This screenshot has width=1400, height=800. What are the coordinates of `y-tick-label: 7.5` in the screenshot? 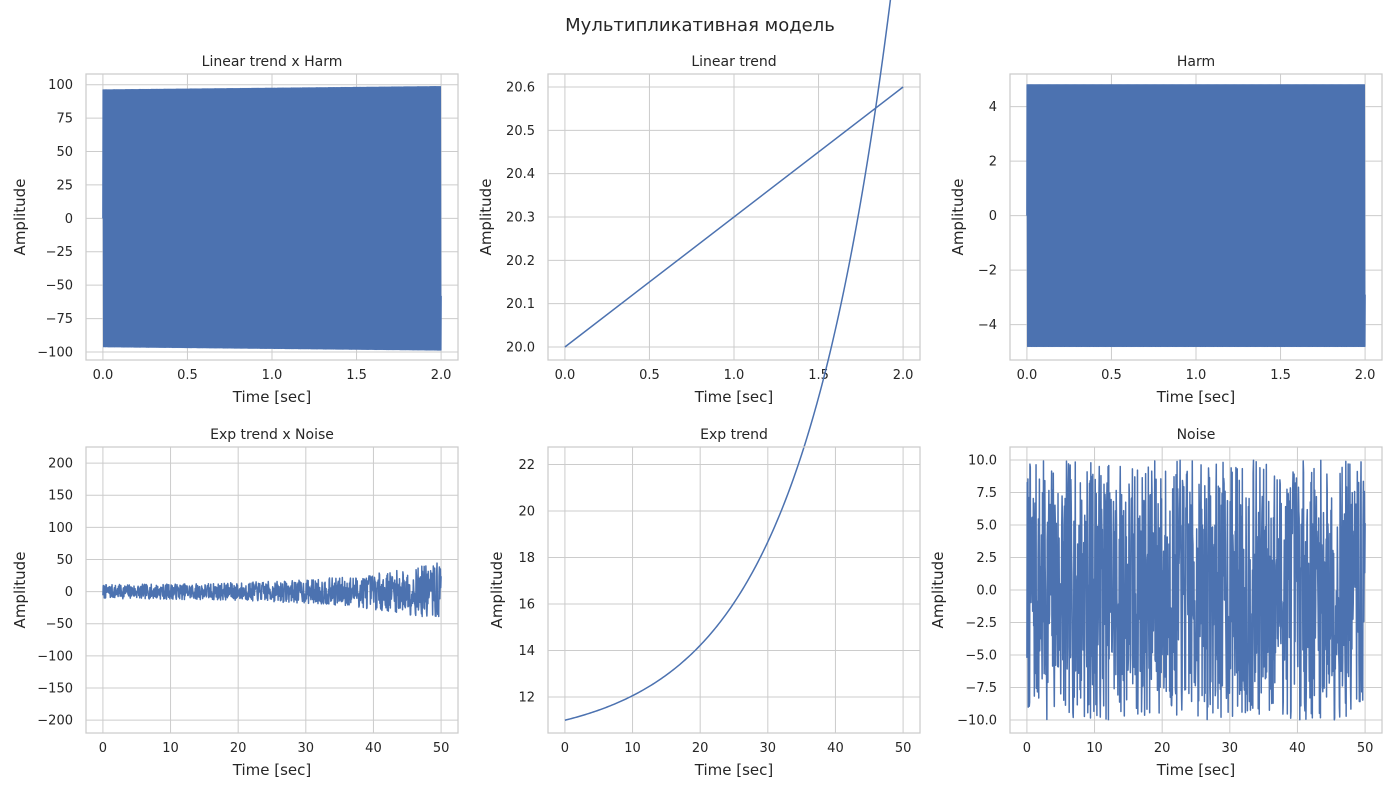 It's located at (986, 493).